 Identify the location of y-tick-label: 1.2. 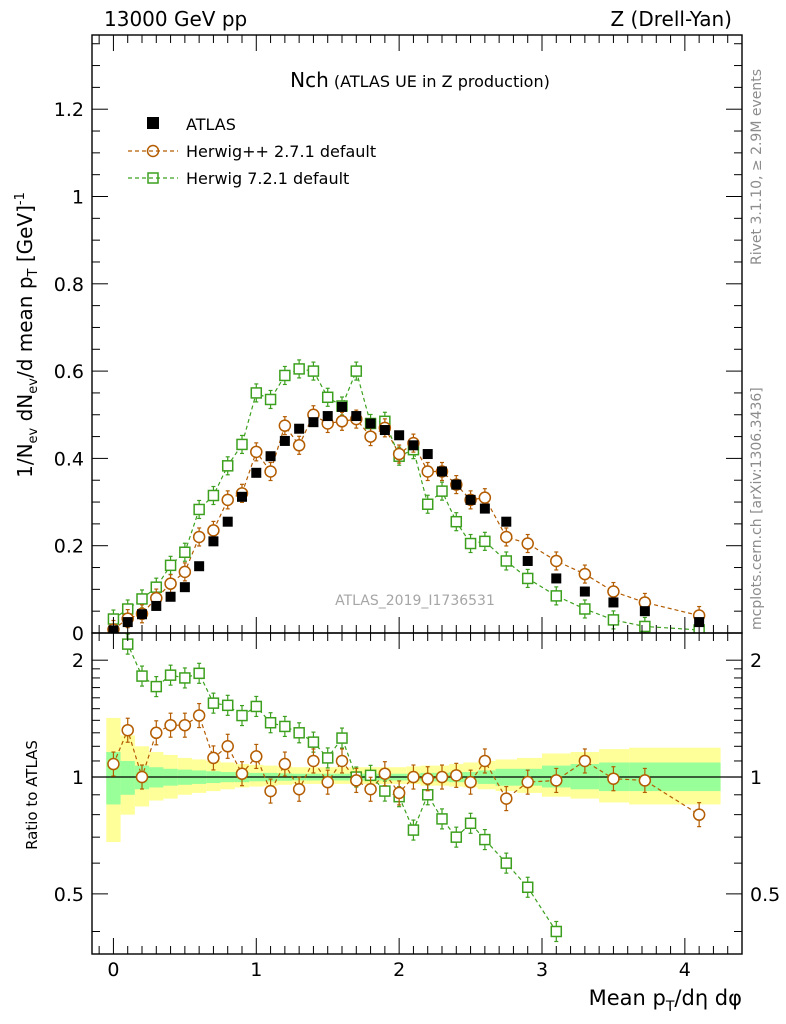
(69, 110).